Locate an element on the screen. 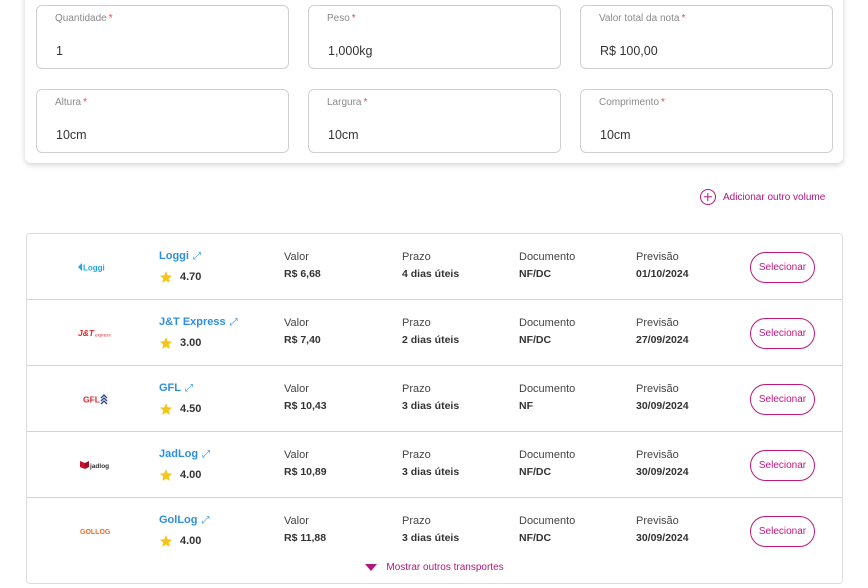 Image resolution: width=868 pixels, height=588 pixels. weight-value: 1,000kg is located at coordinates (350, 51).